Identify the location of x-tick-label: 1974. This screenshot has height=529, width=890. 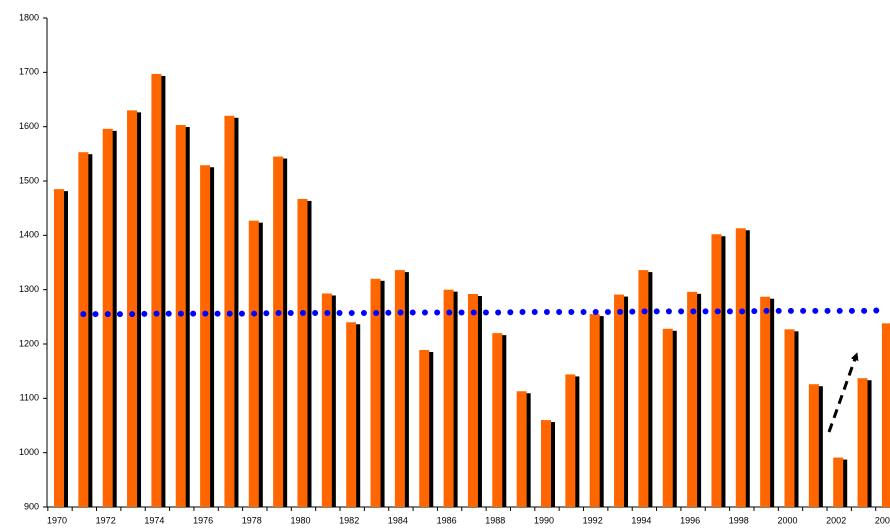
(154, 520).